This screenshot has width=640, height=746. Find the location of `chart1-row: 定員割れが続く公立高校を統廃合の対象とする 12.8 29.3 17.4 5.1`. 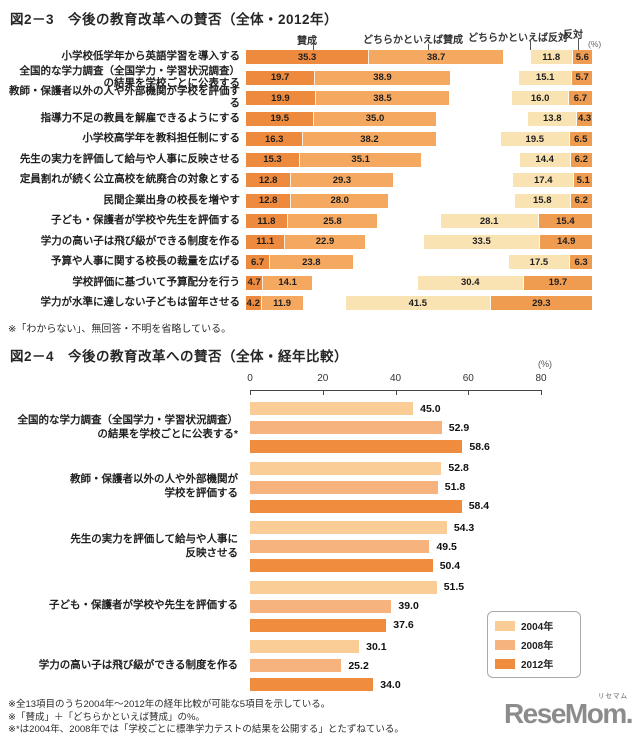

chart1-row: 定員割れが続く公立高校を統廃合の対象とする 12.8 29.3 17.4 5.1 is located at coordinates (296, 180).